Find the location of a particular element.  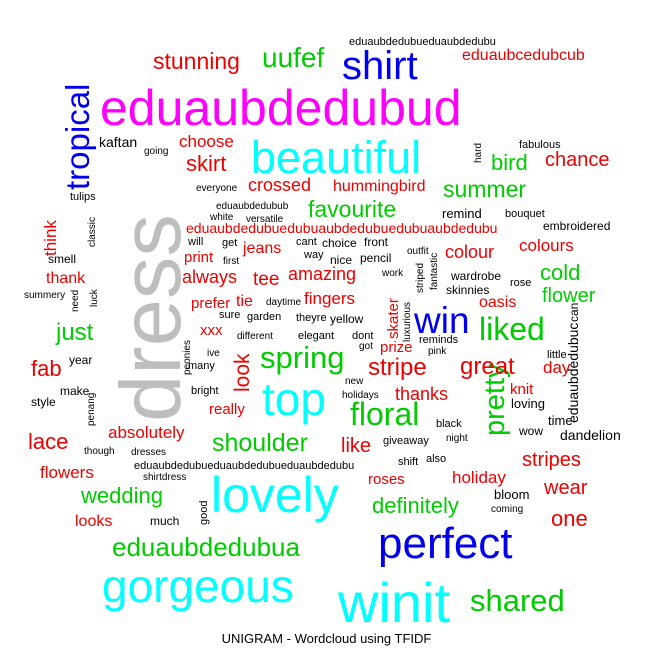

word-got: got is located at coordinates (366, 346).